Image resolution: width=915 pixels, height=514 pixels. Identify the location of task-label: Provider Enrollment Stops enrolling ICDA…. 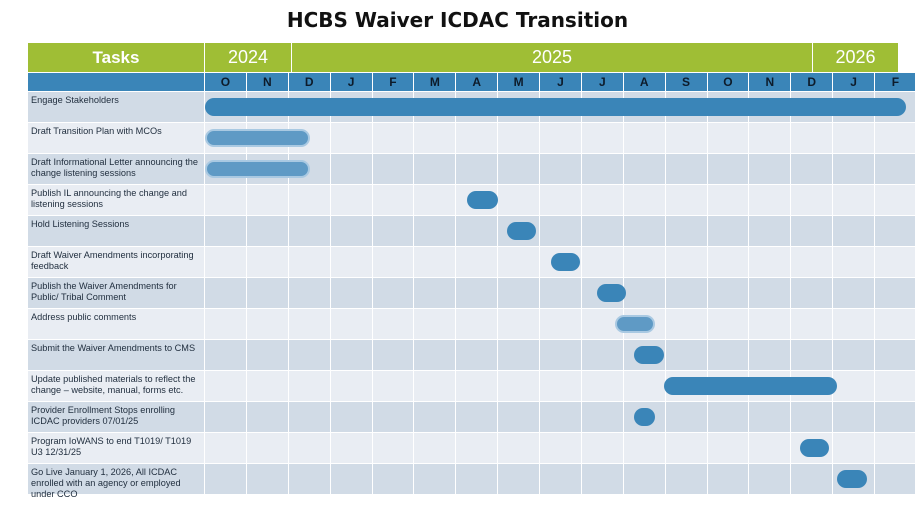
(116, 417).